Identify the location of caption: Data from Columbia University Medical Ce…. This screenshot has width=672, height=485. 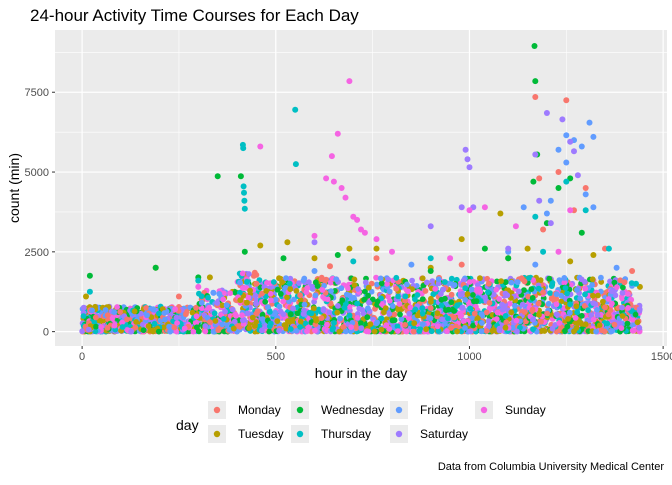
(551, 467).